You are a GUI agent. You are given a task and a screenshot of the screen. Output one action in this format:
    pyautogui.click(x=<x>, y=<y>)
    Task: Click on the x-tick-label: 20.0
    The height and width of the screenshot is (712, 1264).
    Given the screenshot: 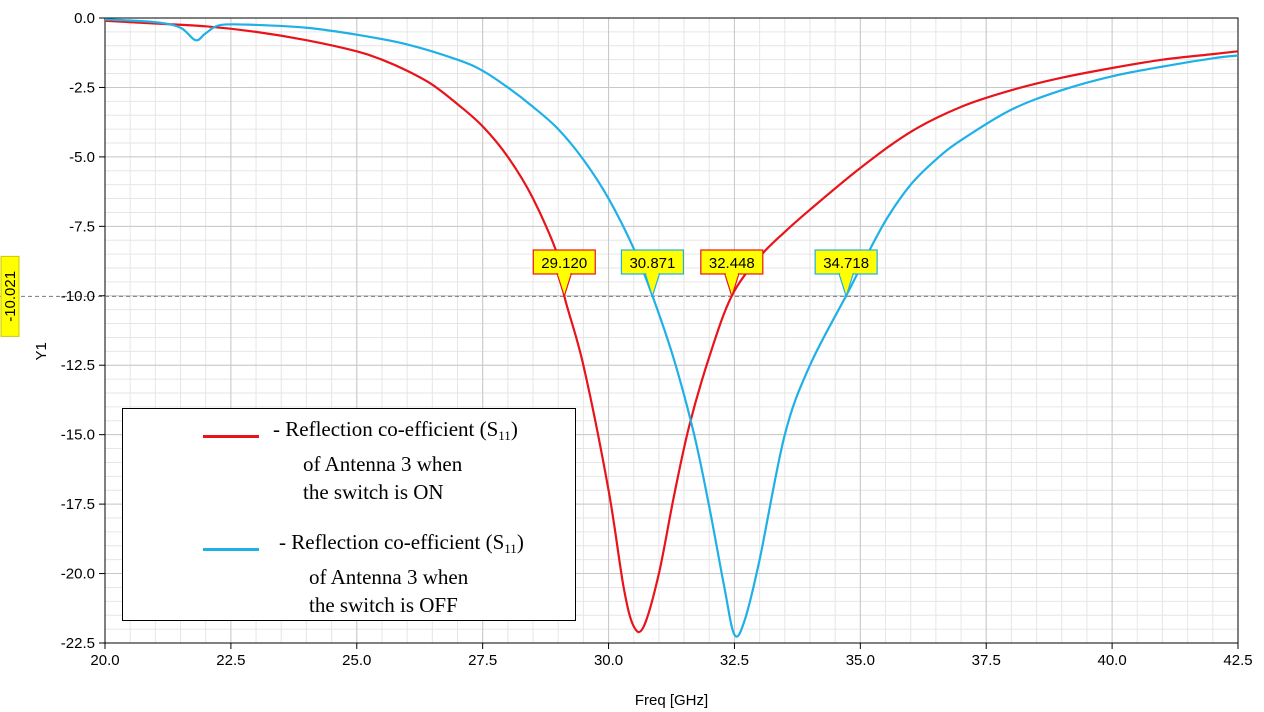 What is the action you would take?
    pyautogui.click(x=104, y=660)
    